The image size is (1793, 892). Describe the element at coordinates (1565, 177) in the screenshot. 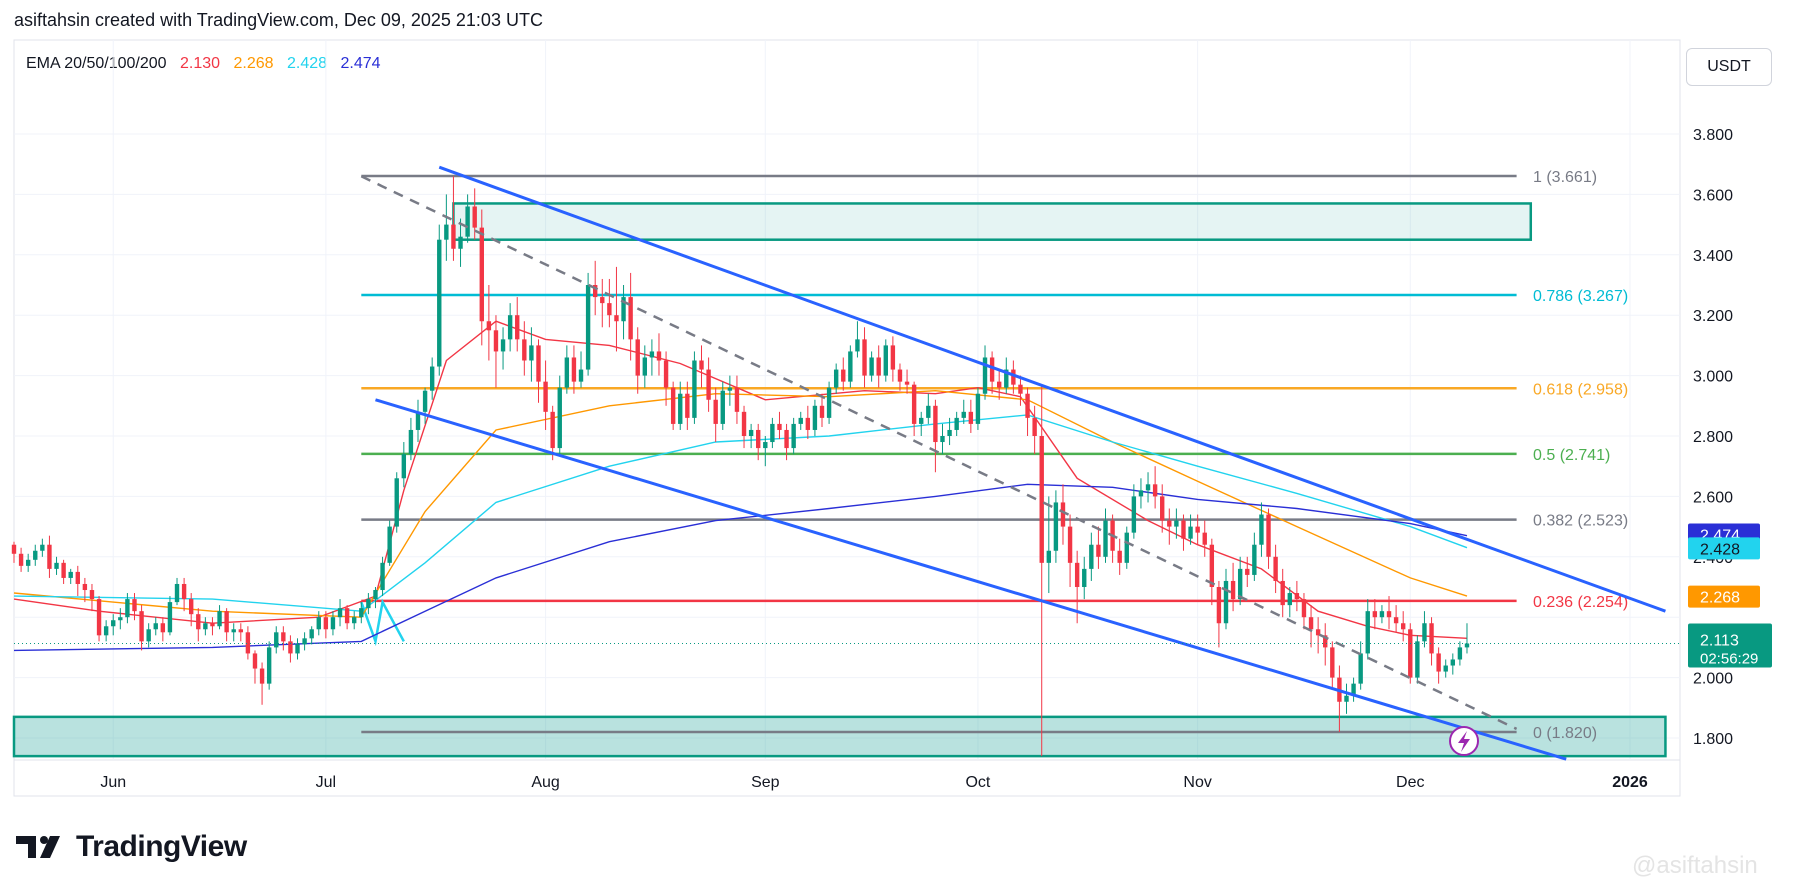

I see `fib-level-label: 1 (3.661)` at that location.